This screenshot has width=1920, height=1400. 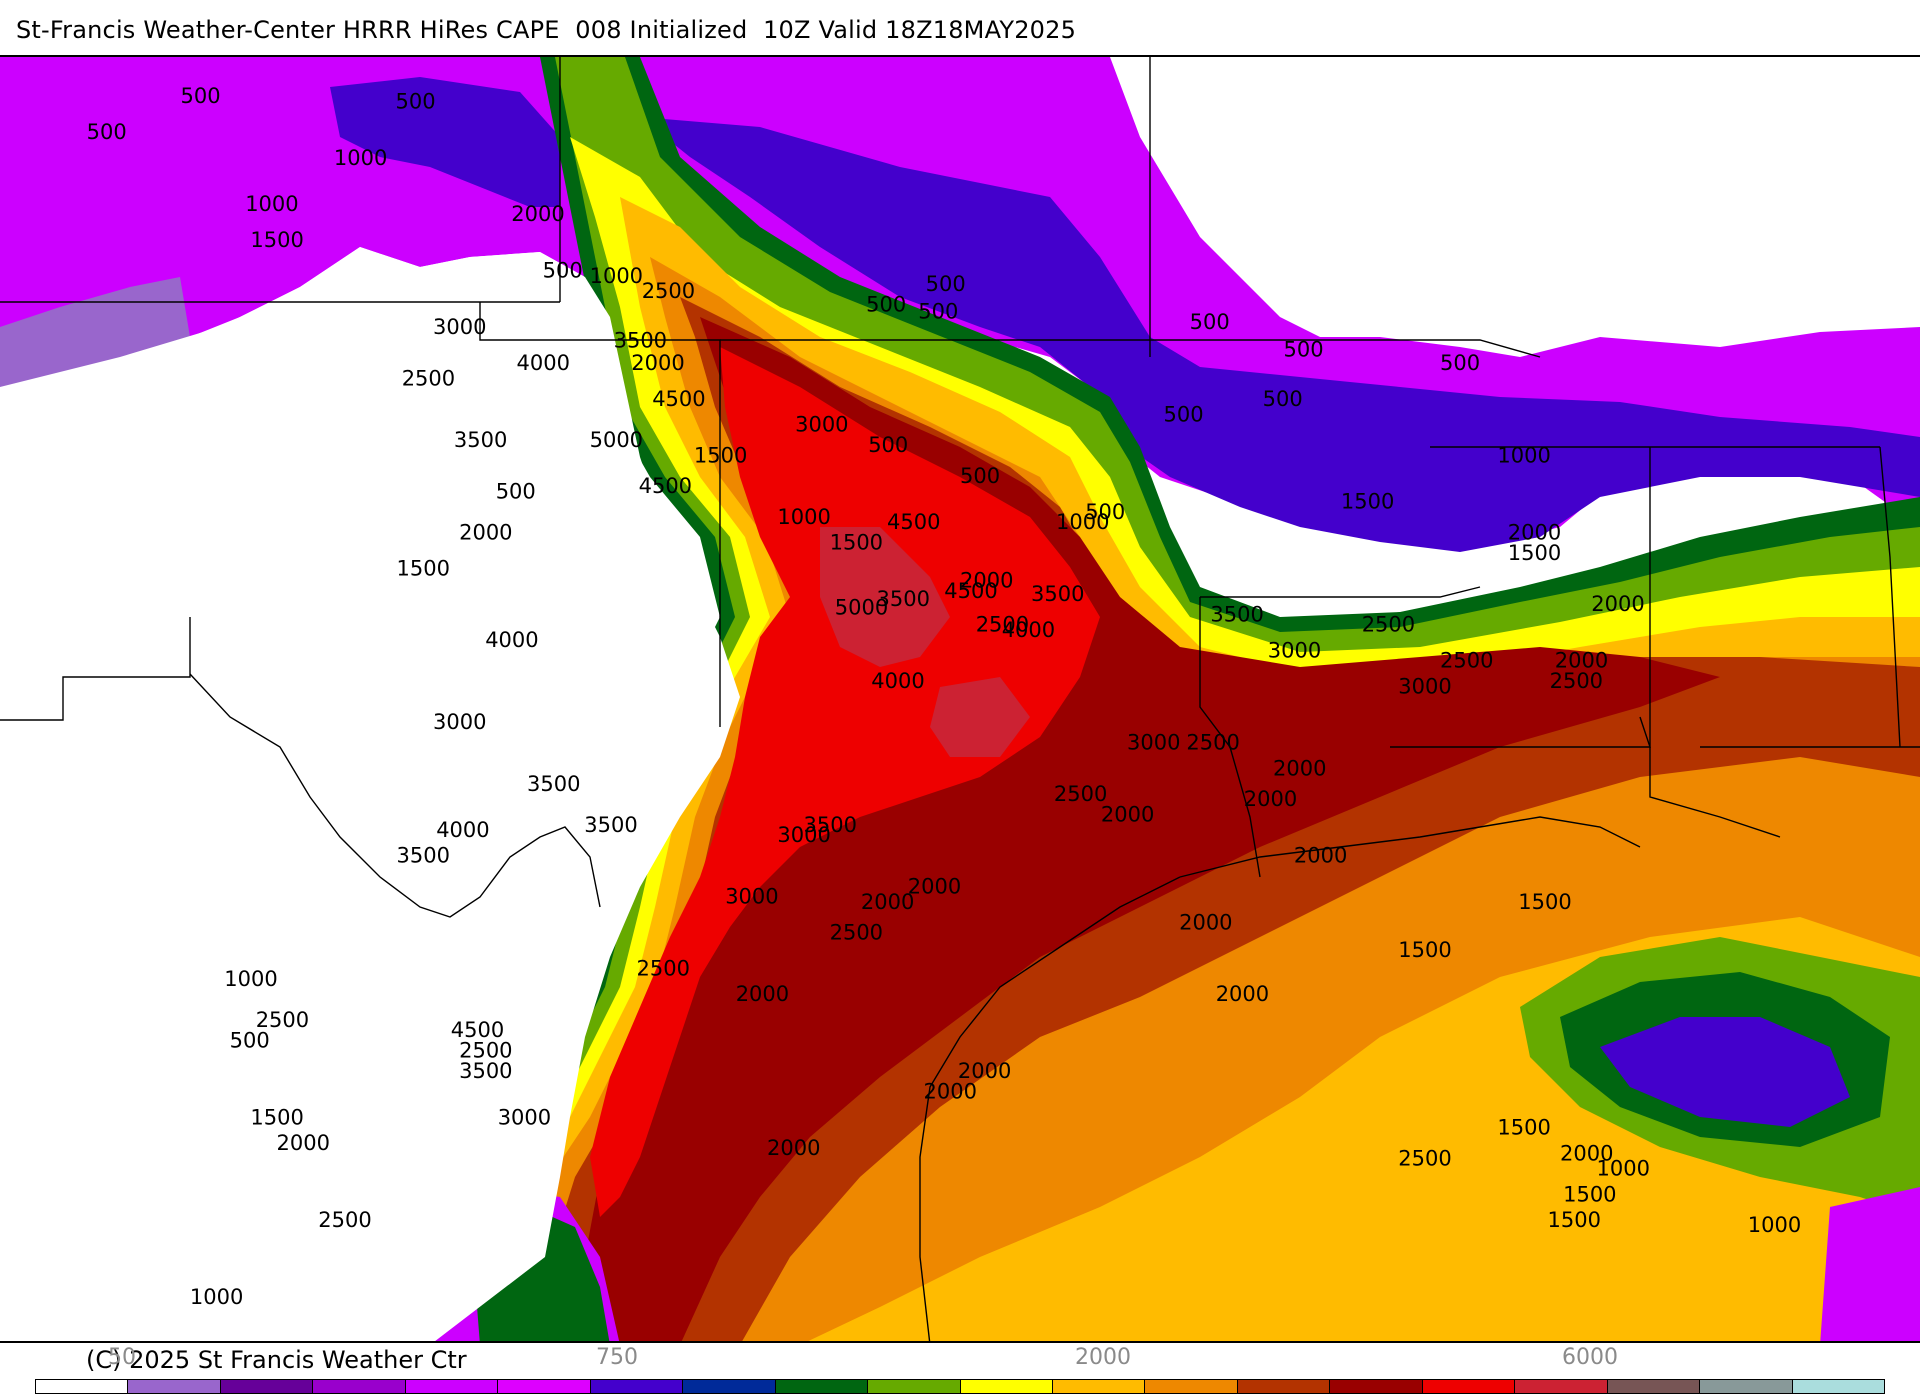 What do you see at coordinates (1515, 207) in the screenshot?
I see `cape-area-northeast-blank` at bounding box center [1515, 207].